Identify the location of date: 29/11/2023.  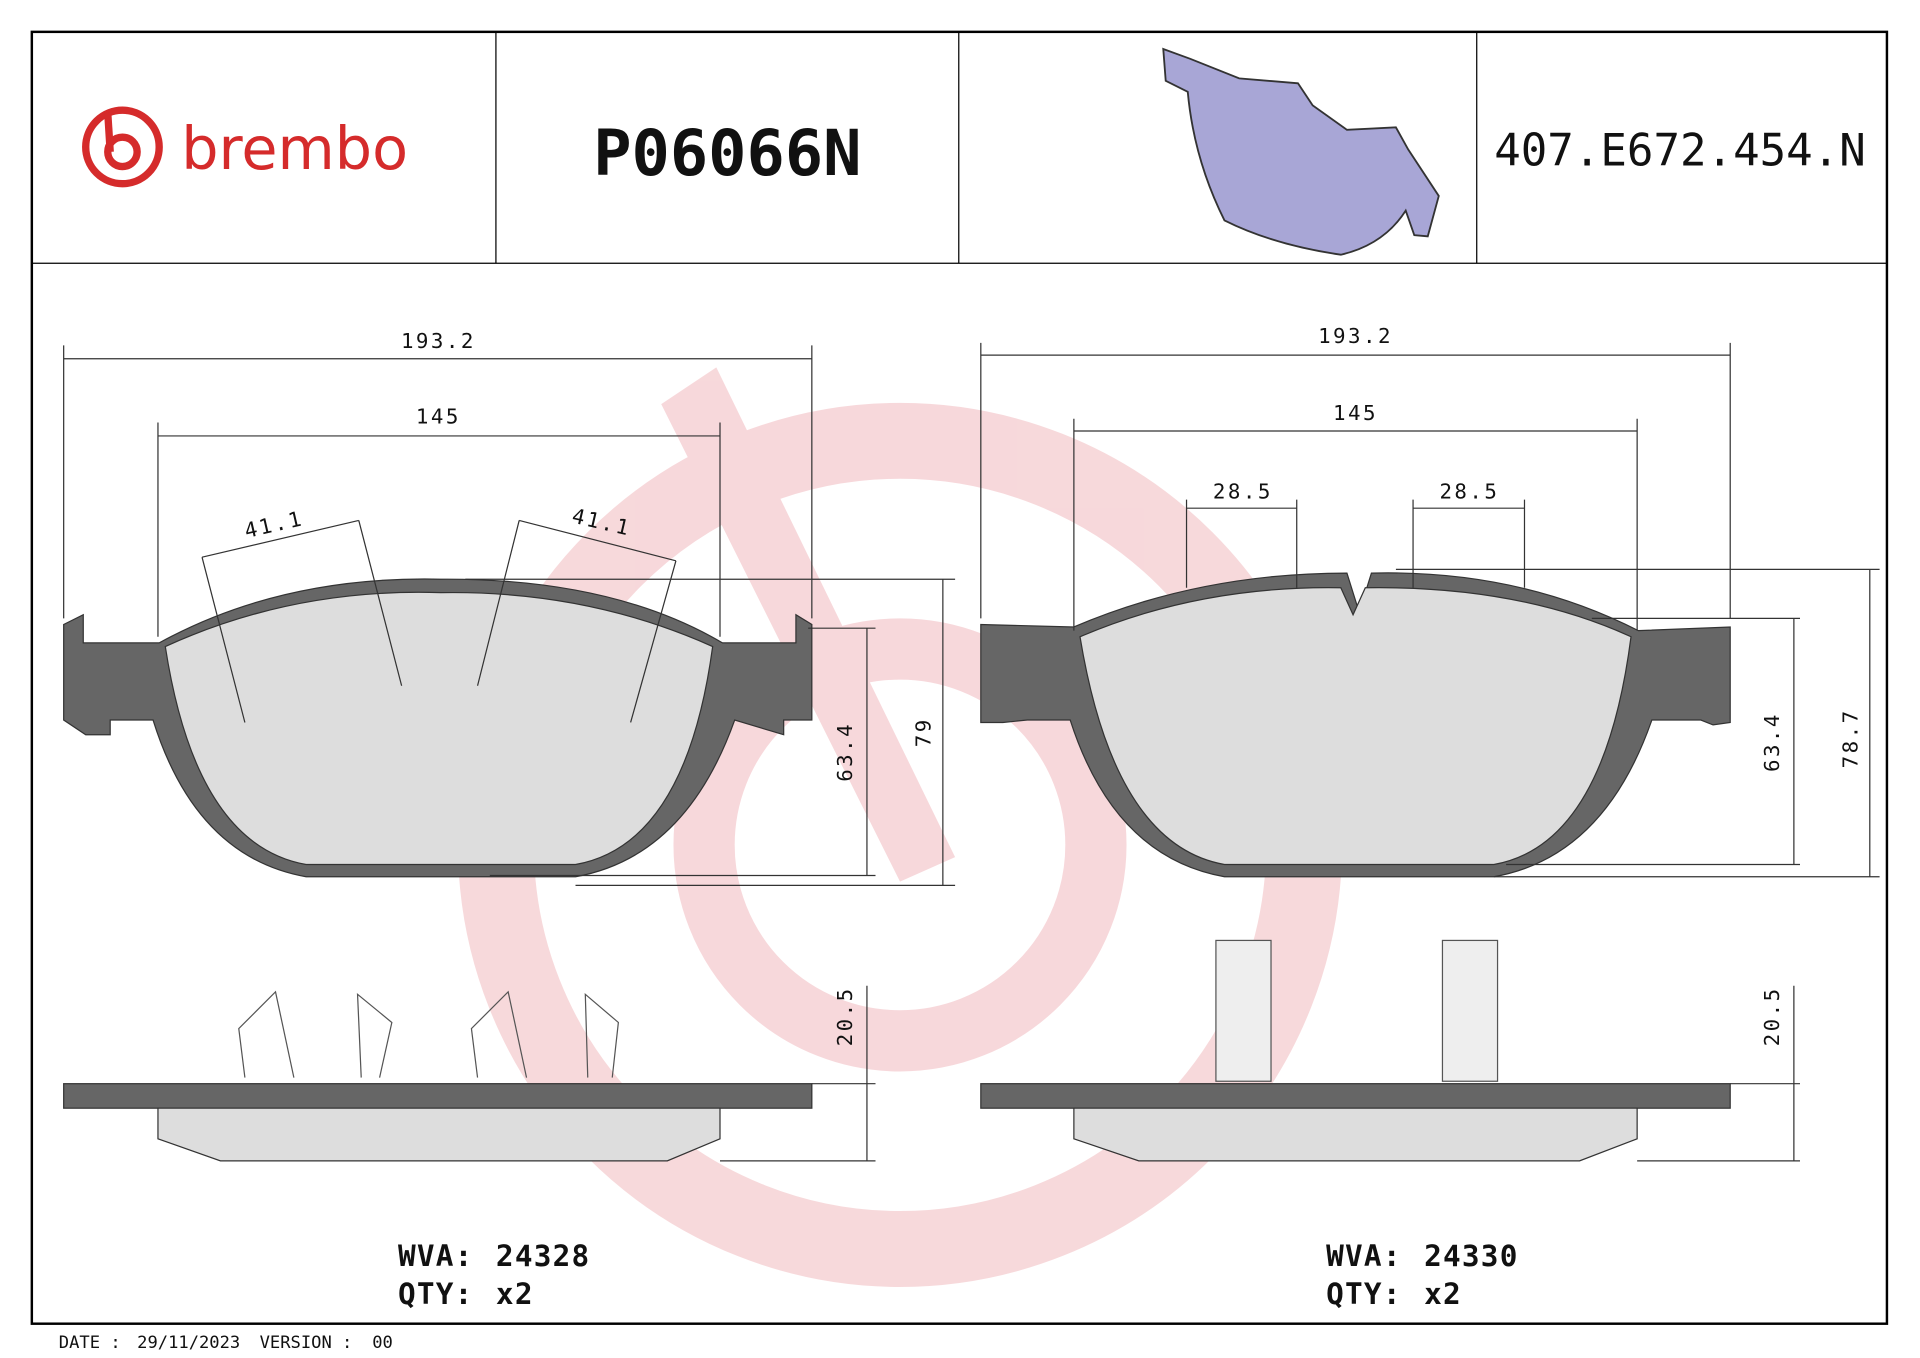
(188, 1343).